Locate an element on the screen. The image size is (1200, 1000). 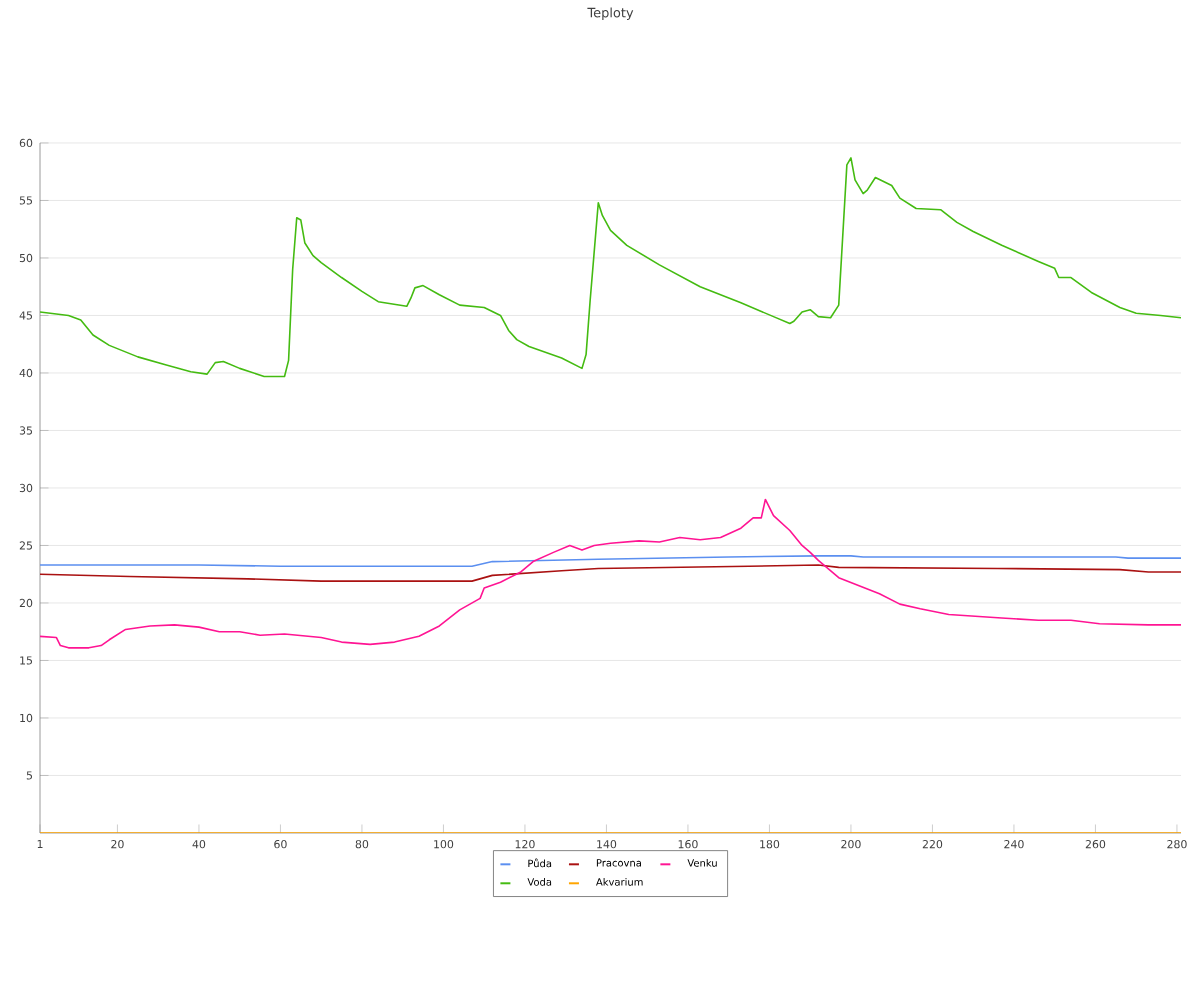
x-tick-label: 220 is located at coordinates (932, 844).